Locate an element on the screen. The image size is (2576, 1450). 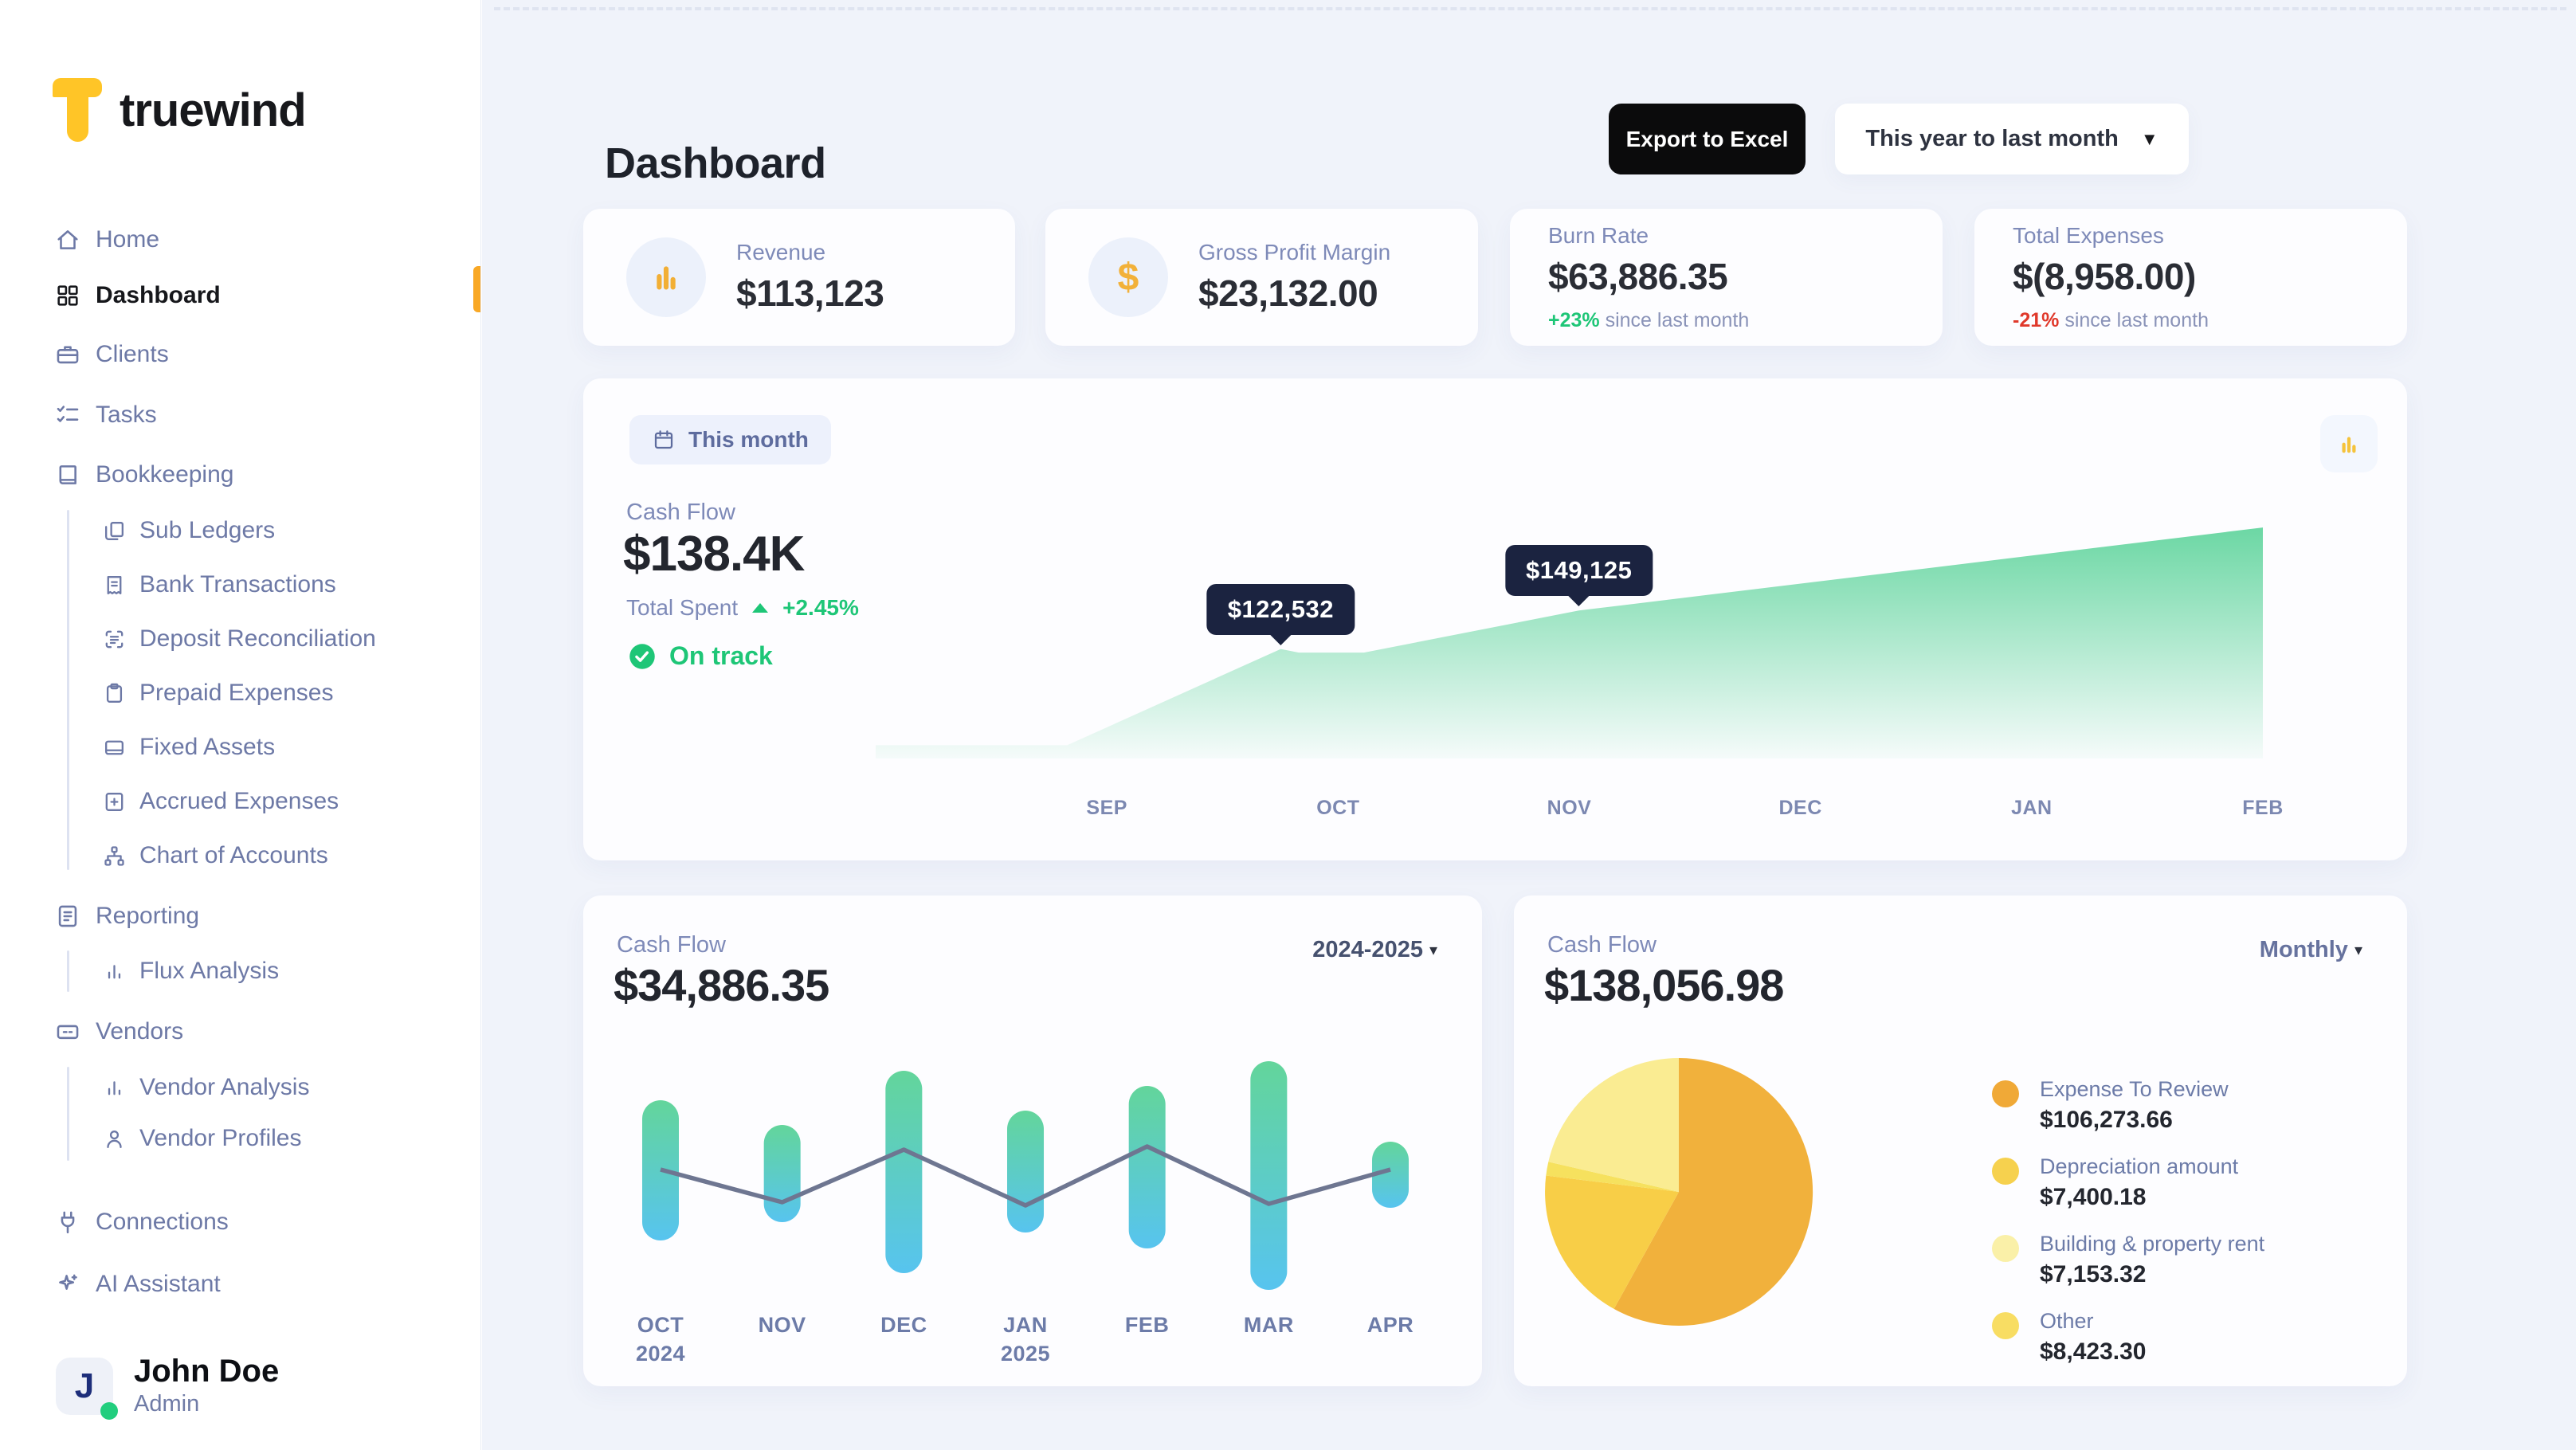
sidebar-item-sub-ledgers: Sub Ledgers is located at coordinates (240, 530).